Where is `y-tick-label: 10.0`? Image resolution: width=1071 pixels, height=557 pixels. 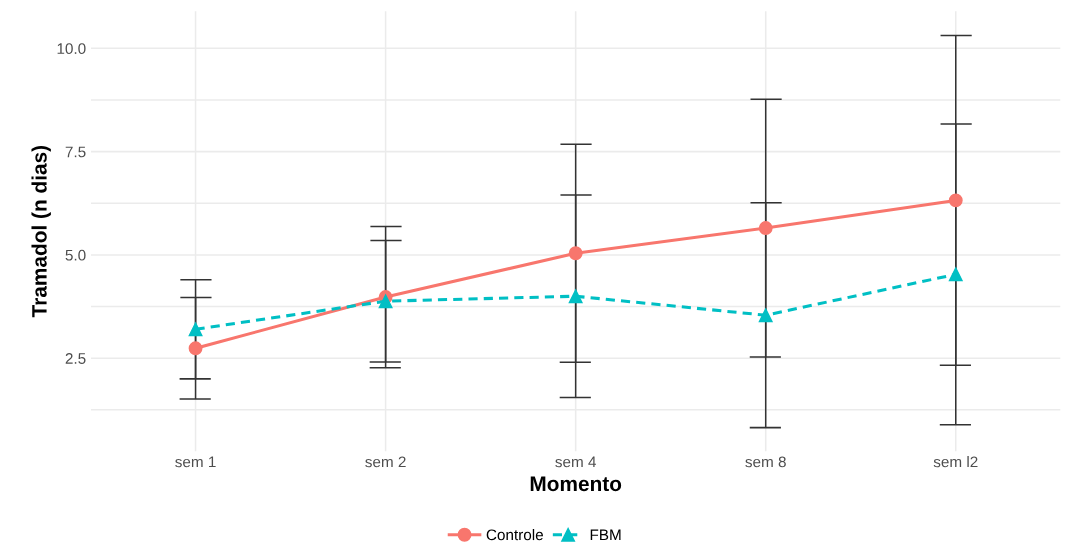
y-tick-label: 10.0 is located at coordinates (71, 49).